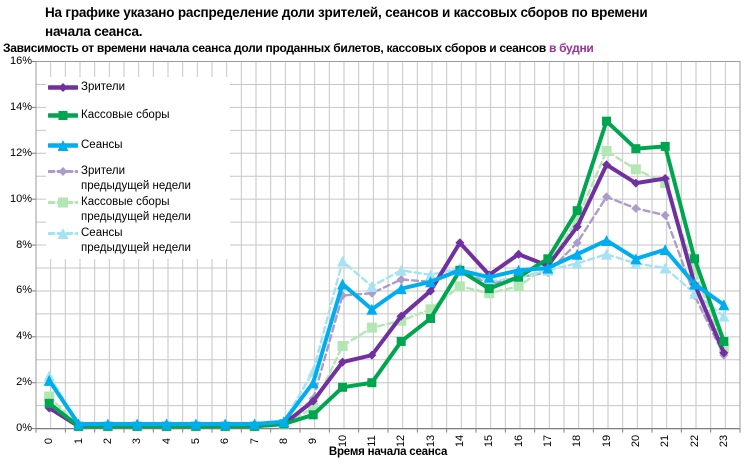 Image resolution: width=746 pixels, height=468 pixels. I want to click on legend-item: Сеансы предыдущей недели, so click(119, 241).